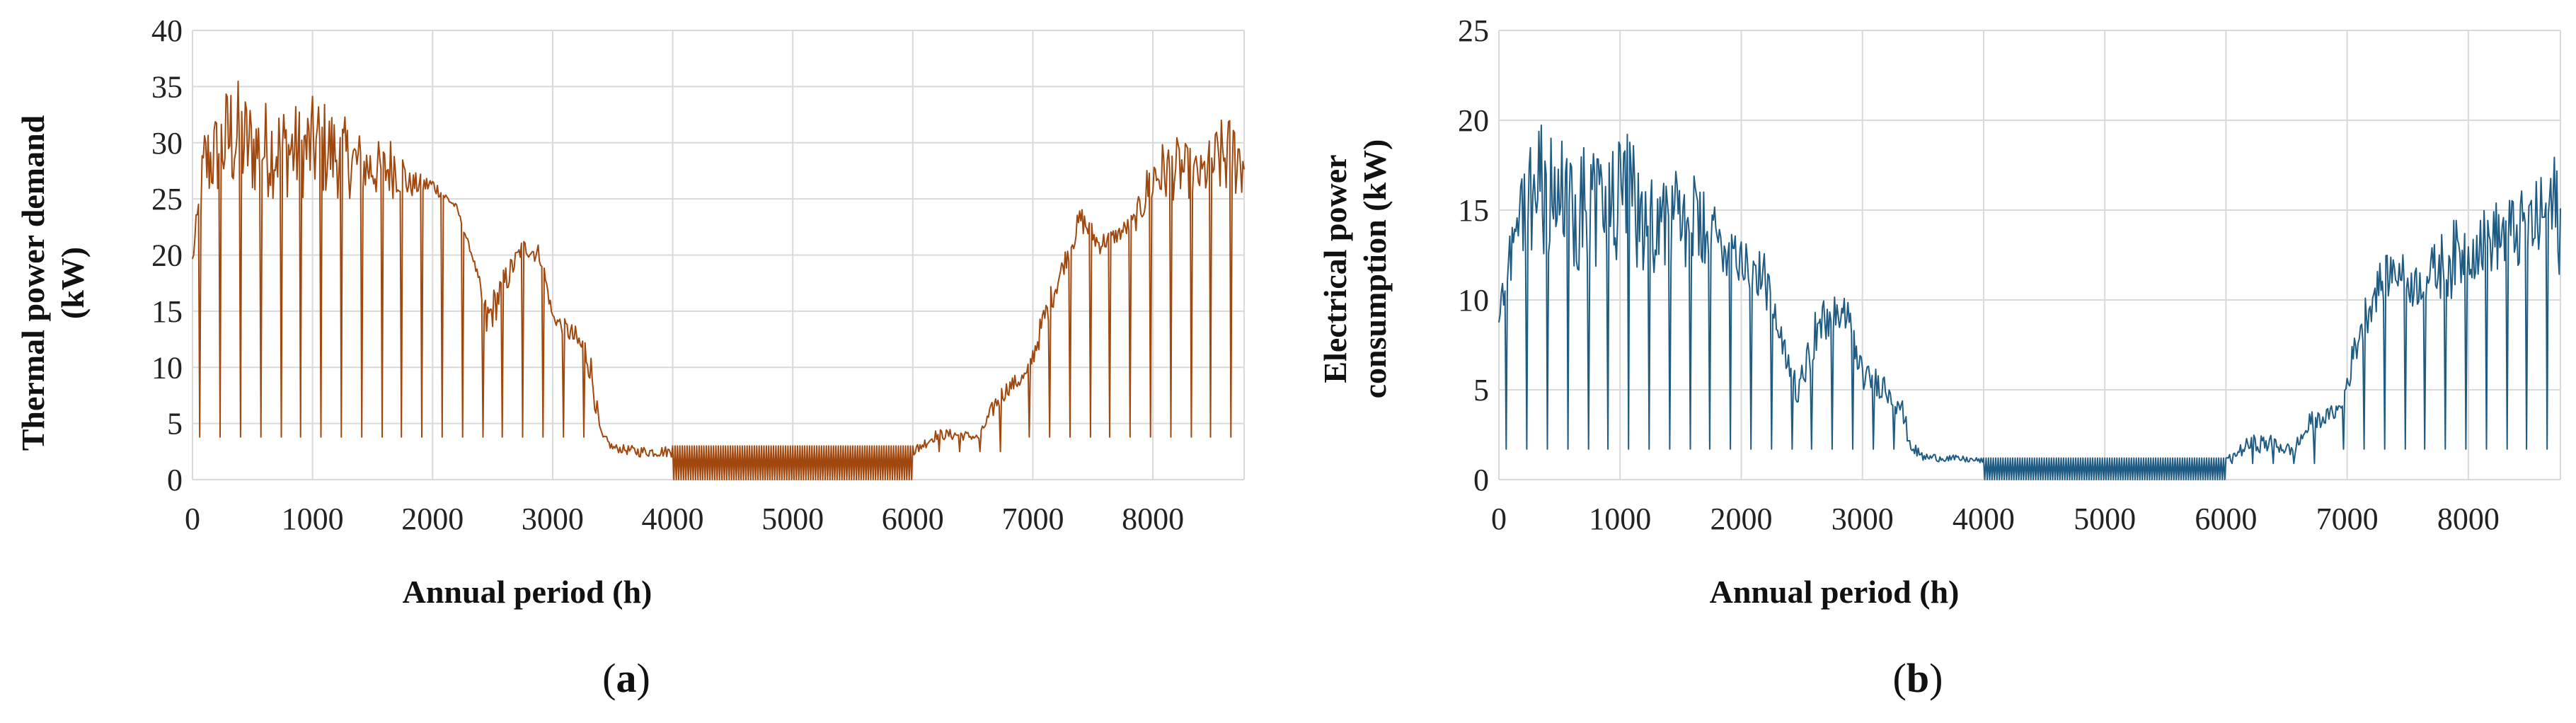 Image resolution: width=2576 pixels, height=723 pixels. Describe the element at coordinates (1375, 269) in the screenshot. I see `y-axis-label-b-line2: consumption (kW)` at that location.